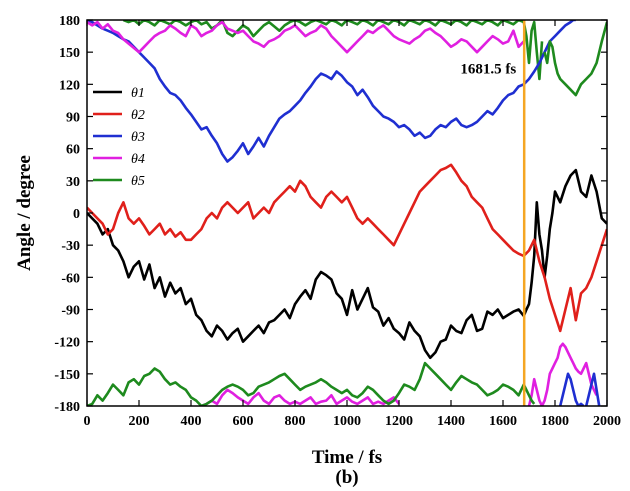  What do you see at coordinates (138, 181) in the screenshot?
I see `legend-label: θ5` at bounding box center [138, 181].